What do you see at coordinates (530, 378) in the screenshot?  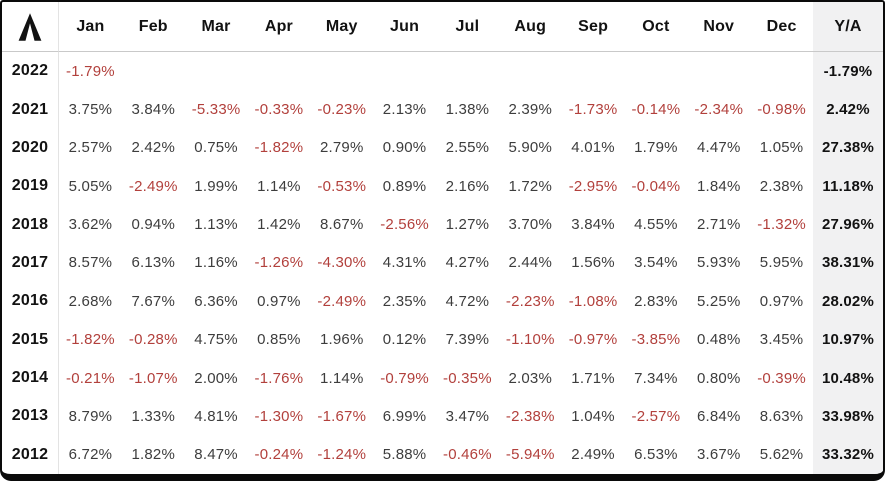 I see `return-cell: 2.03%` at bounding box center [530, 378].